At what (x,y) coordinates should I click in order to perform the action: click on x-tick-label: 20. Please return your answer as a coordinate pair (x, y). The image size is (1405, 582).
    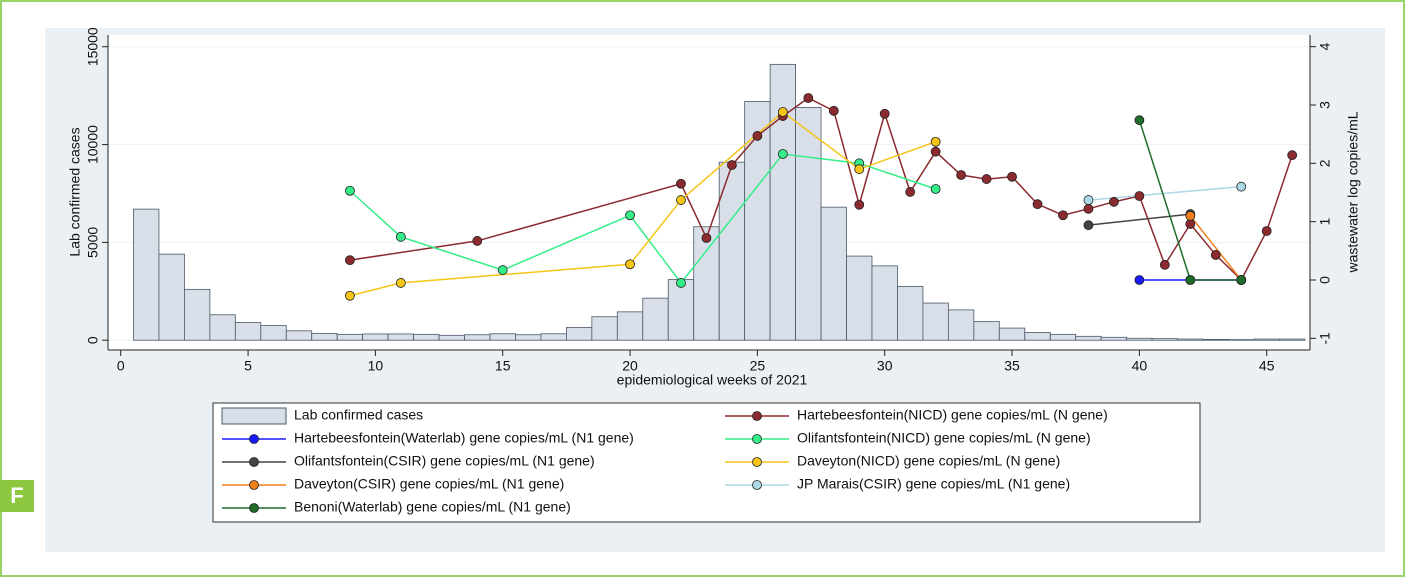
    Looking at the image, I should click on (630, 366).